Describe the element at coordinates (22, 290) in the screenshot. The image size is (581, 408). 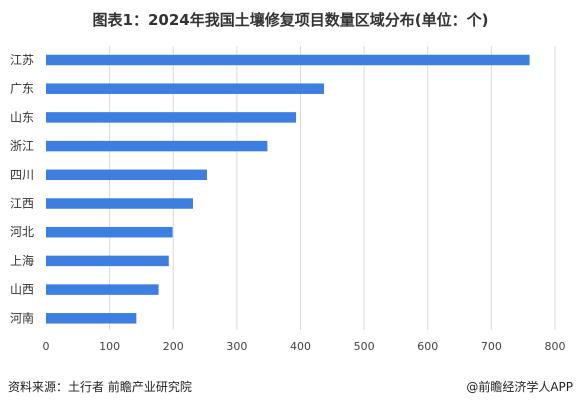
I see `category-label: 山西` at that location.